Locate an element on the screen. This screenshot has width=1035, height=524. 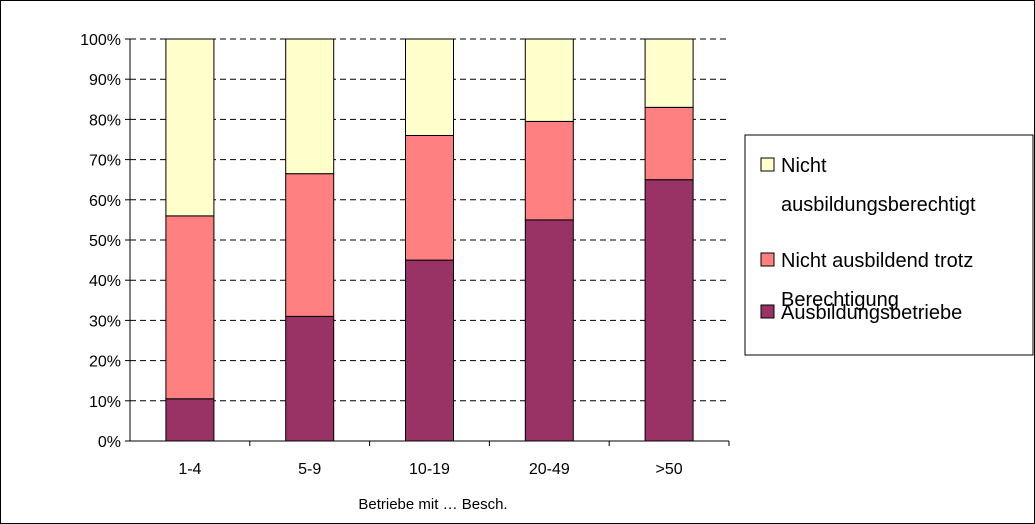
y-tick-label: 10% is located at coordinates (105, 402).